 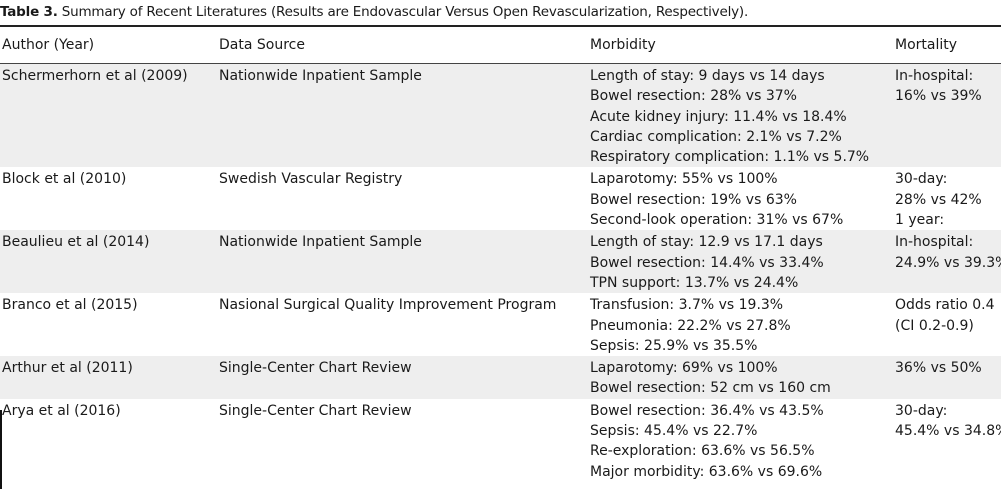 I want to click on morbidity-line: Sepsis: 25.9% vs 35.5%, so click(x=674, y=345).